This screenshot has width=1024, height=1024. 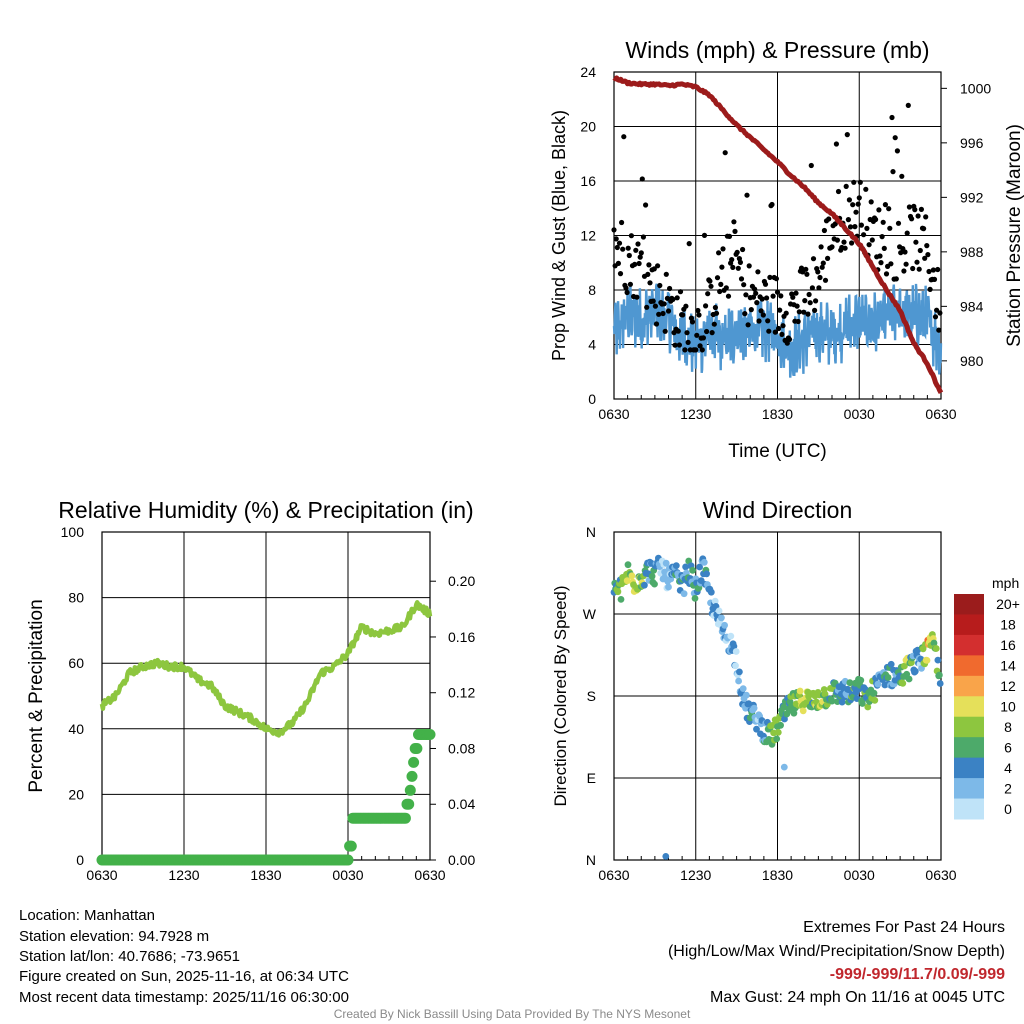 What do you see at coordinates (1008, 625) in the screenshot?
I see `colorbar-label: 18` at bounding box center [1008, 625].